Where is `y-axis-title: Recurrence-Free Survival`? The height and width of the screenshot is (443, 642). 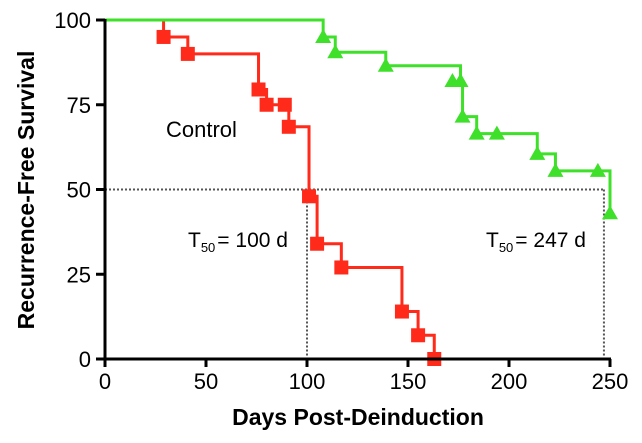
y-axis-title: Recurrence-Free Survival is located at coordinates (26, 190).